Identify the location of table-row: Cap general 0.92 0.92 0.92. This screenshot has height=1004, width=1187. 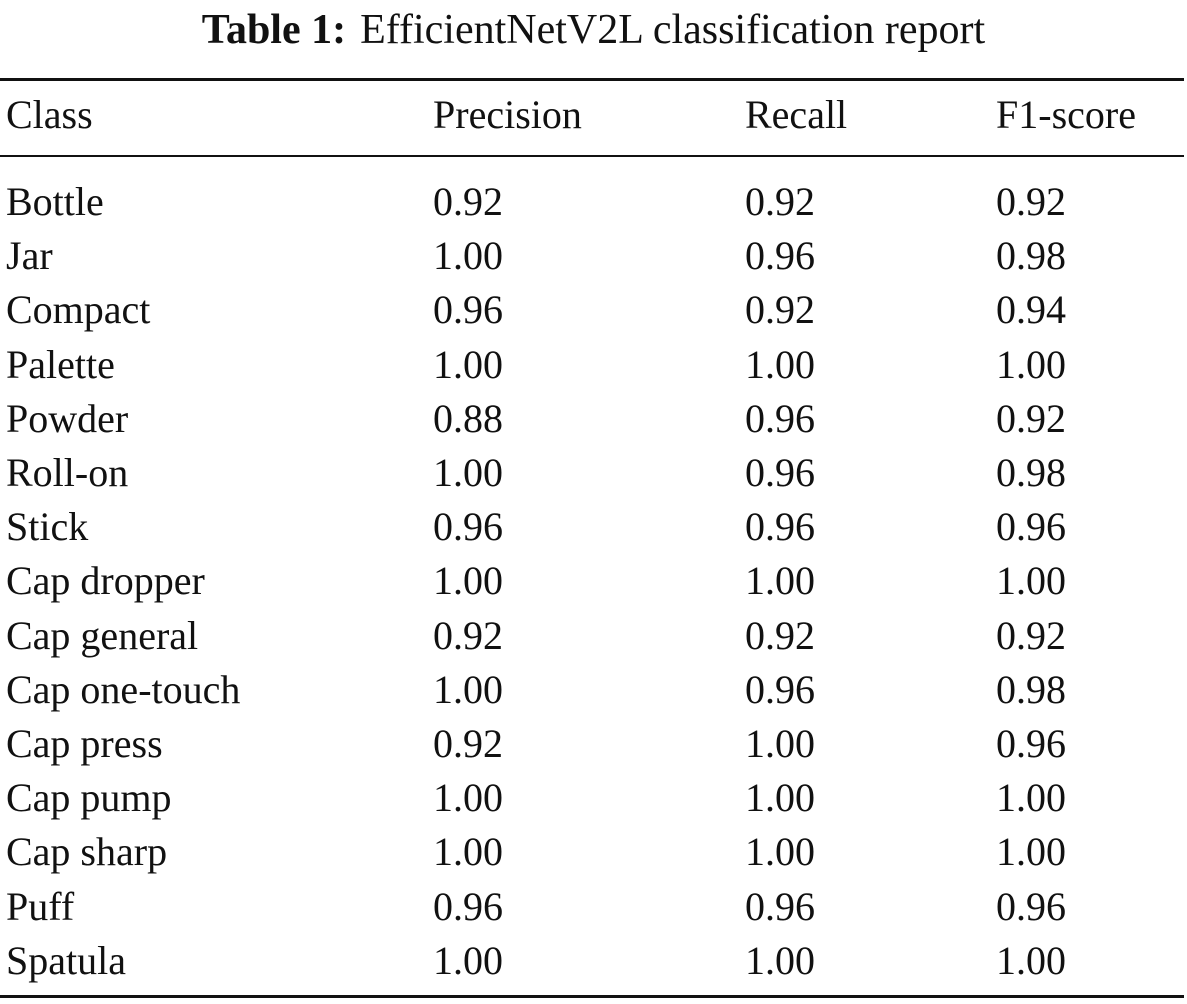
(593, 636).